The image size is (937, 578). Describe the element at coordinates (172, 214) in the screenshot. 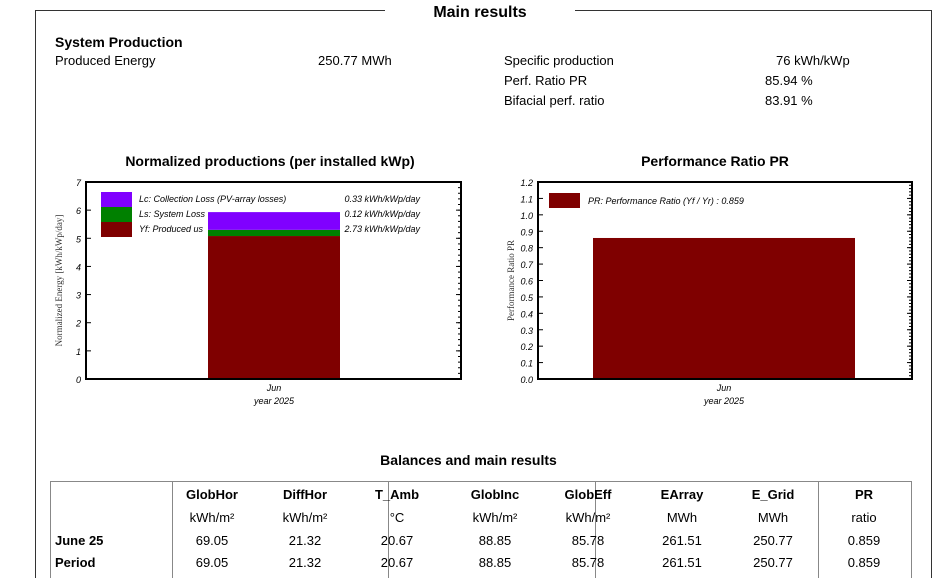

I see `legend-label: Ls: System Loss` at that location.